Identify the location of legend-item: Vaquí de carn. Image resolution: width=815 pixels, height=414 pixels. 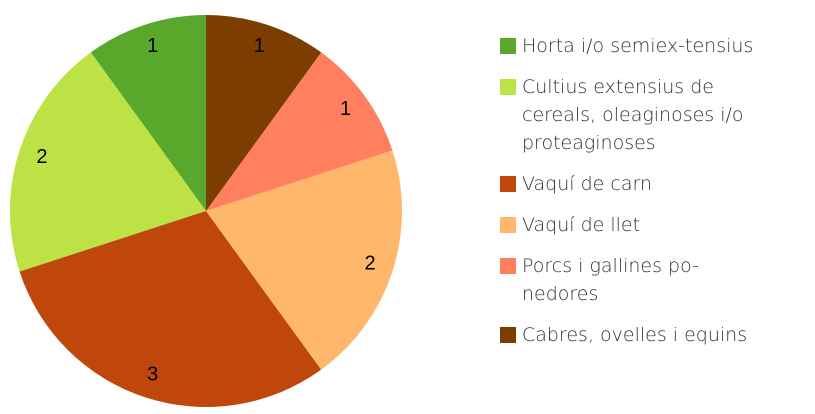
(655, 184).